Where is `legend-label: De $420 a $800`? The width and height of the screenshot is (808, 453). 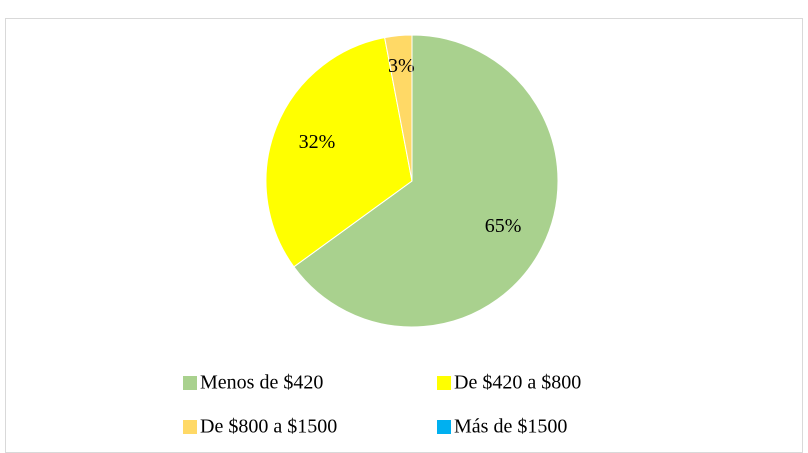
legend-label: De $420 a $800 is located at coordinates (517, 383).